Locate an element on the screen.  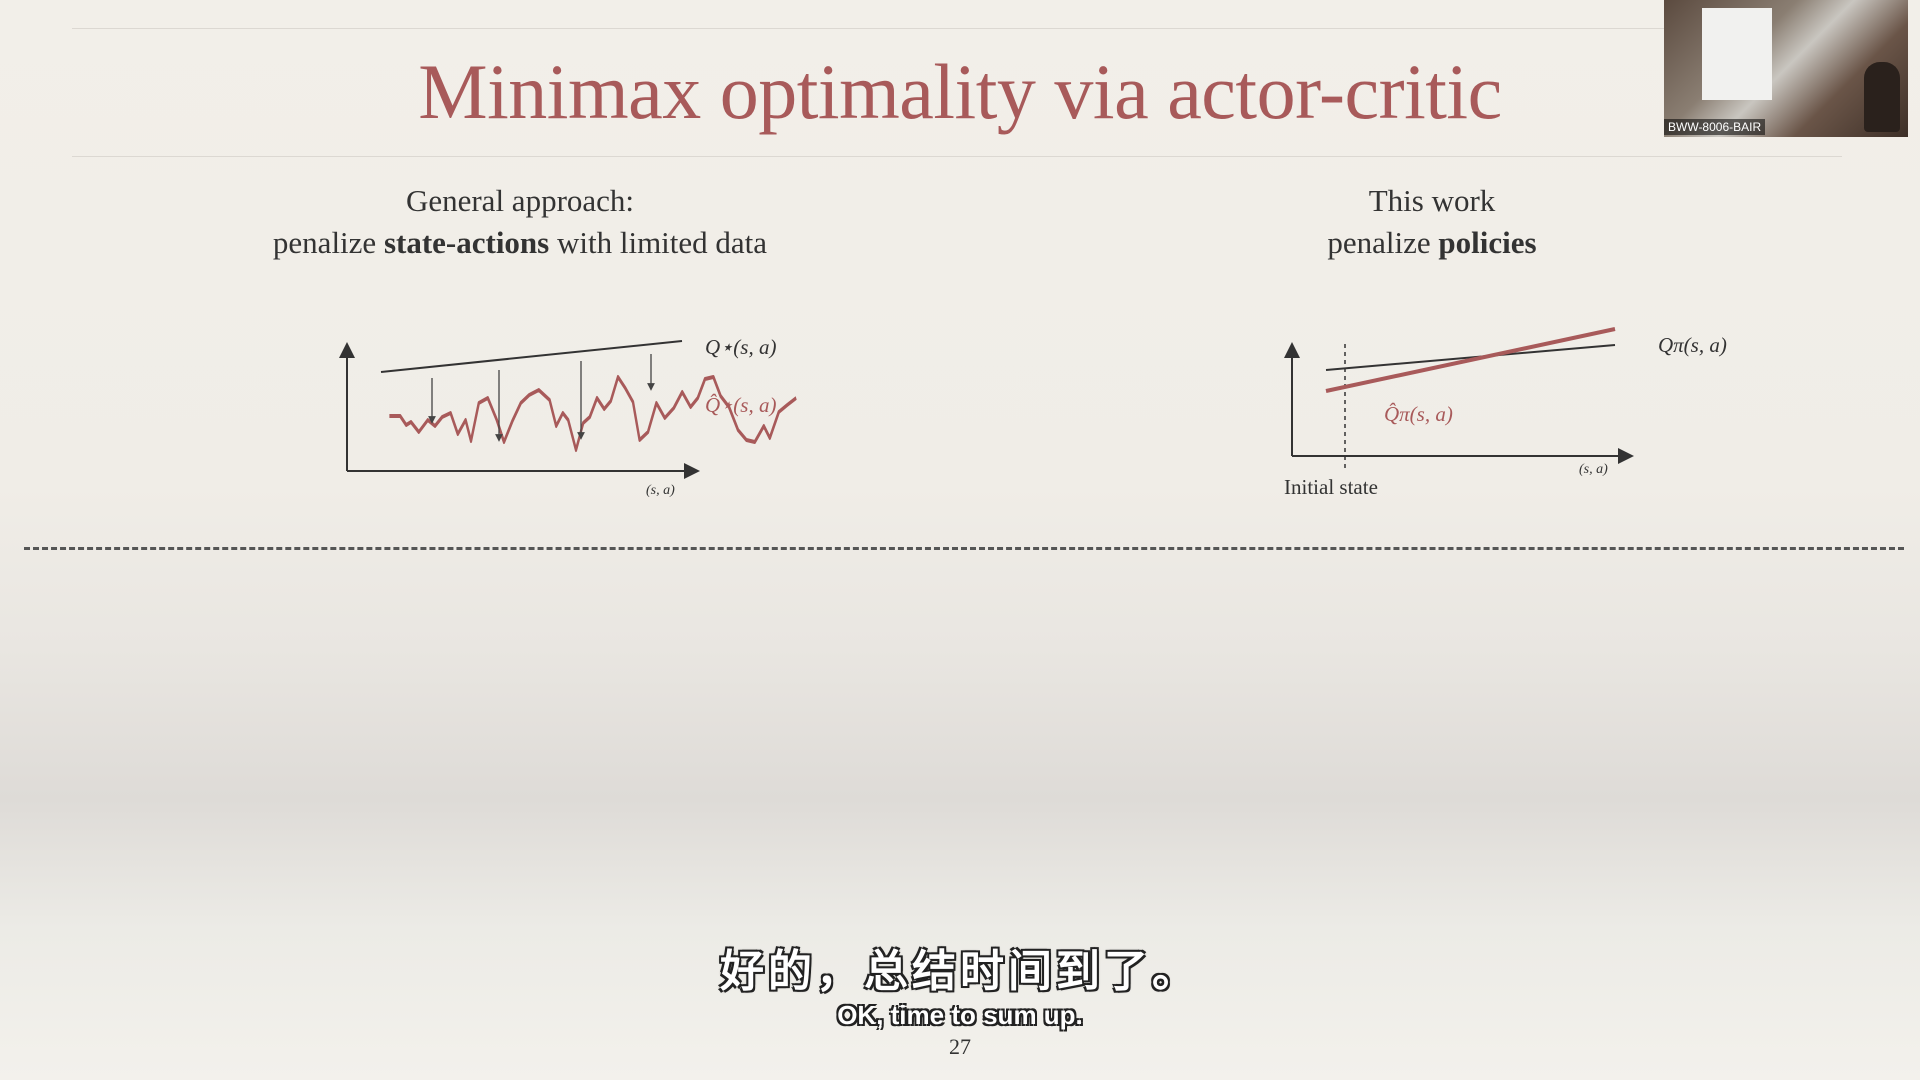
left-estimate-curve is located at coordinates (593, 413).